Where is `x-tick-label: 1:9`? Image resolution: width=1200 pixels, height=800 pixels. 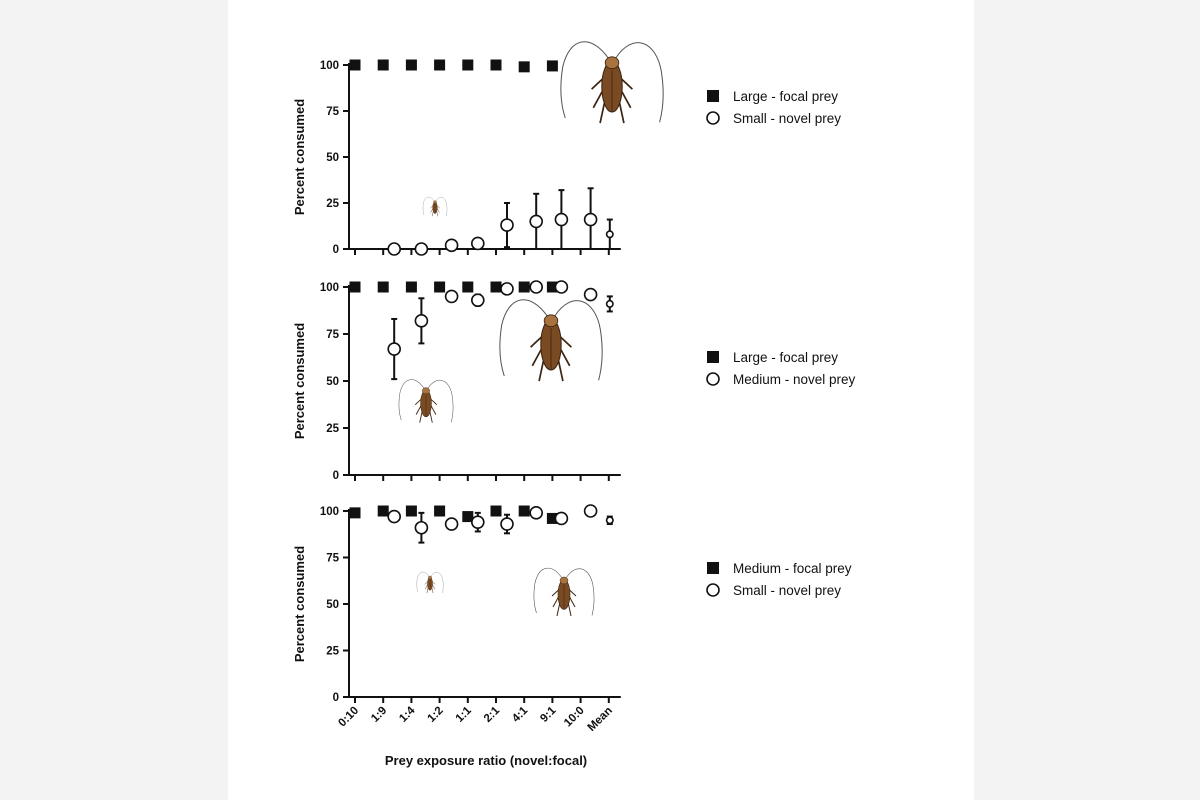
x-tick-label: 1:9 is located at coordinates (379, 715).